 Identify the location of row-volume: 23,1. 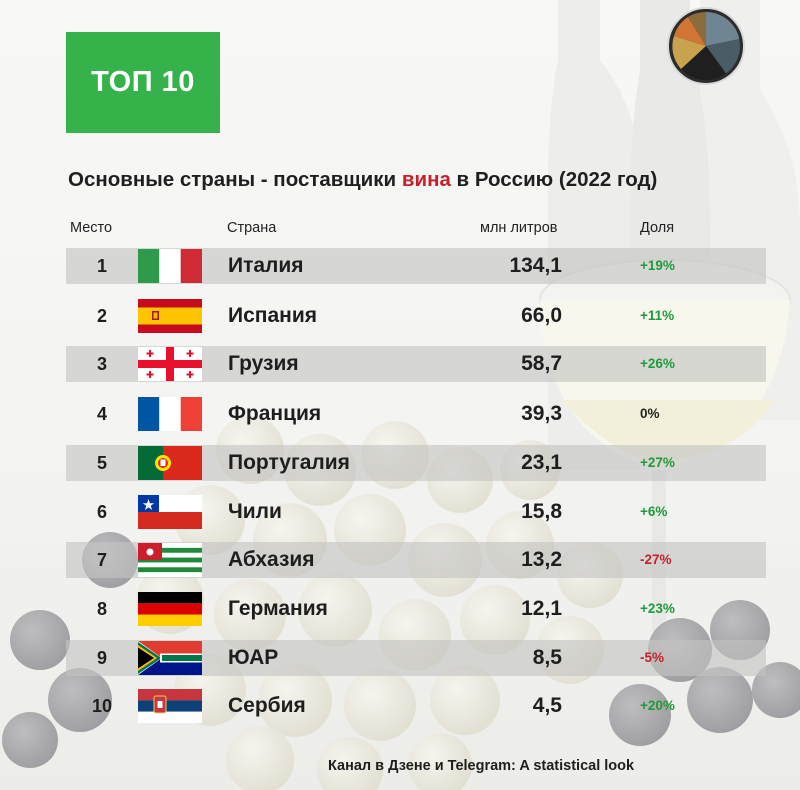
(541, 462).